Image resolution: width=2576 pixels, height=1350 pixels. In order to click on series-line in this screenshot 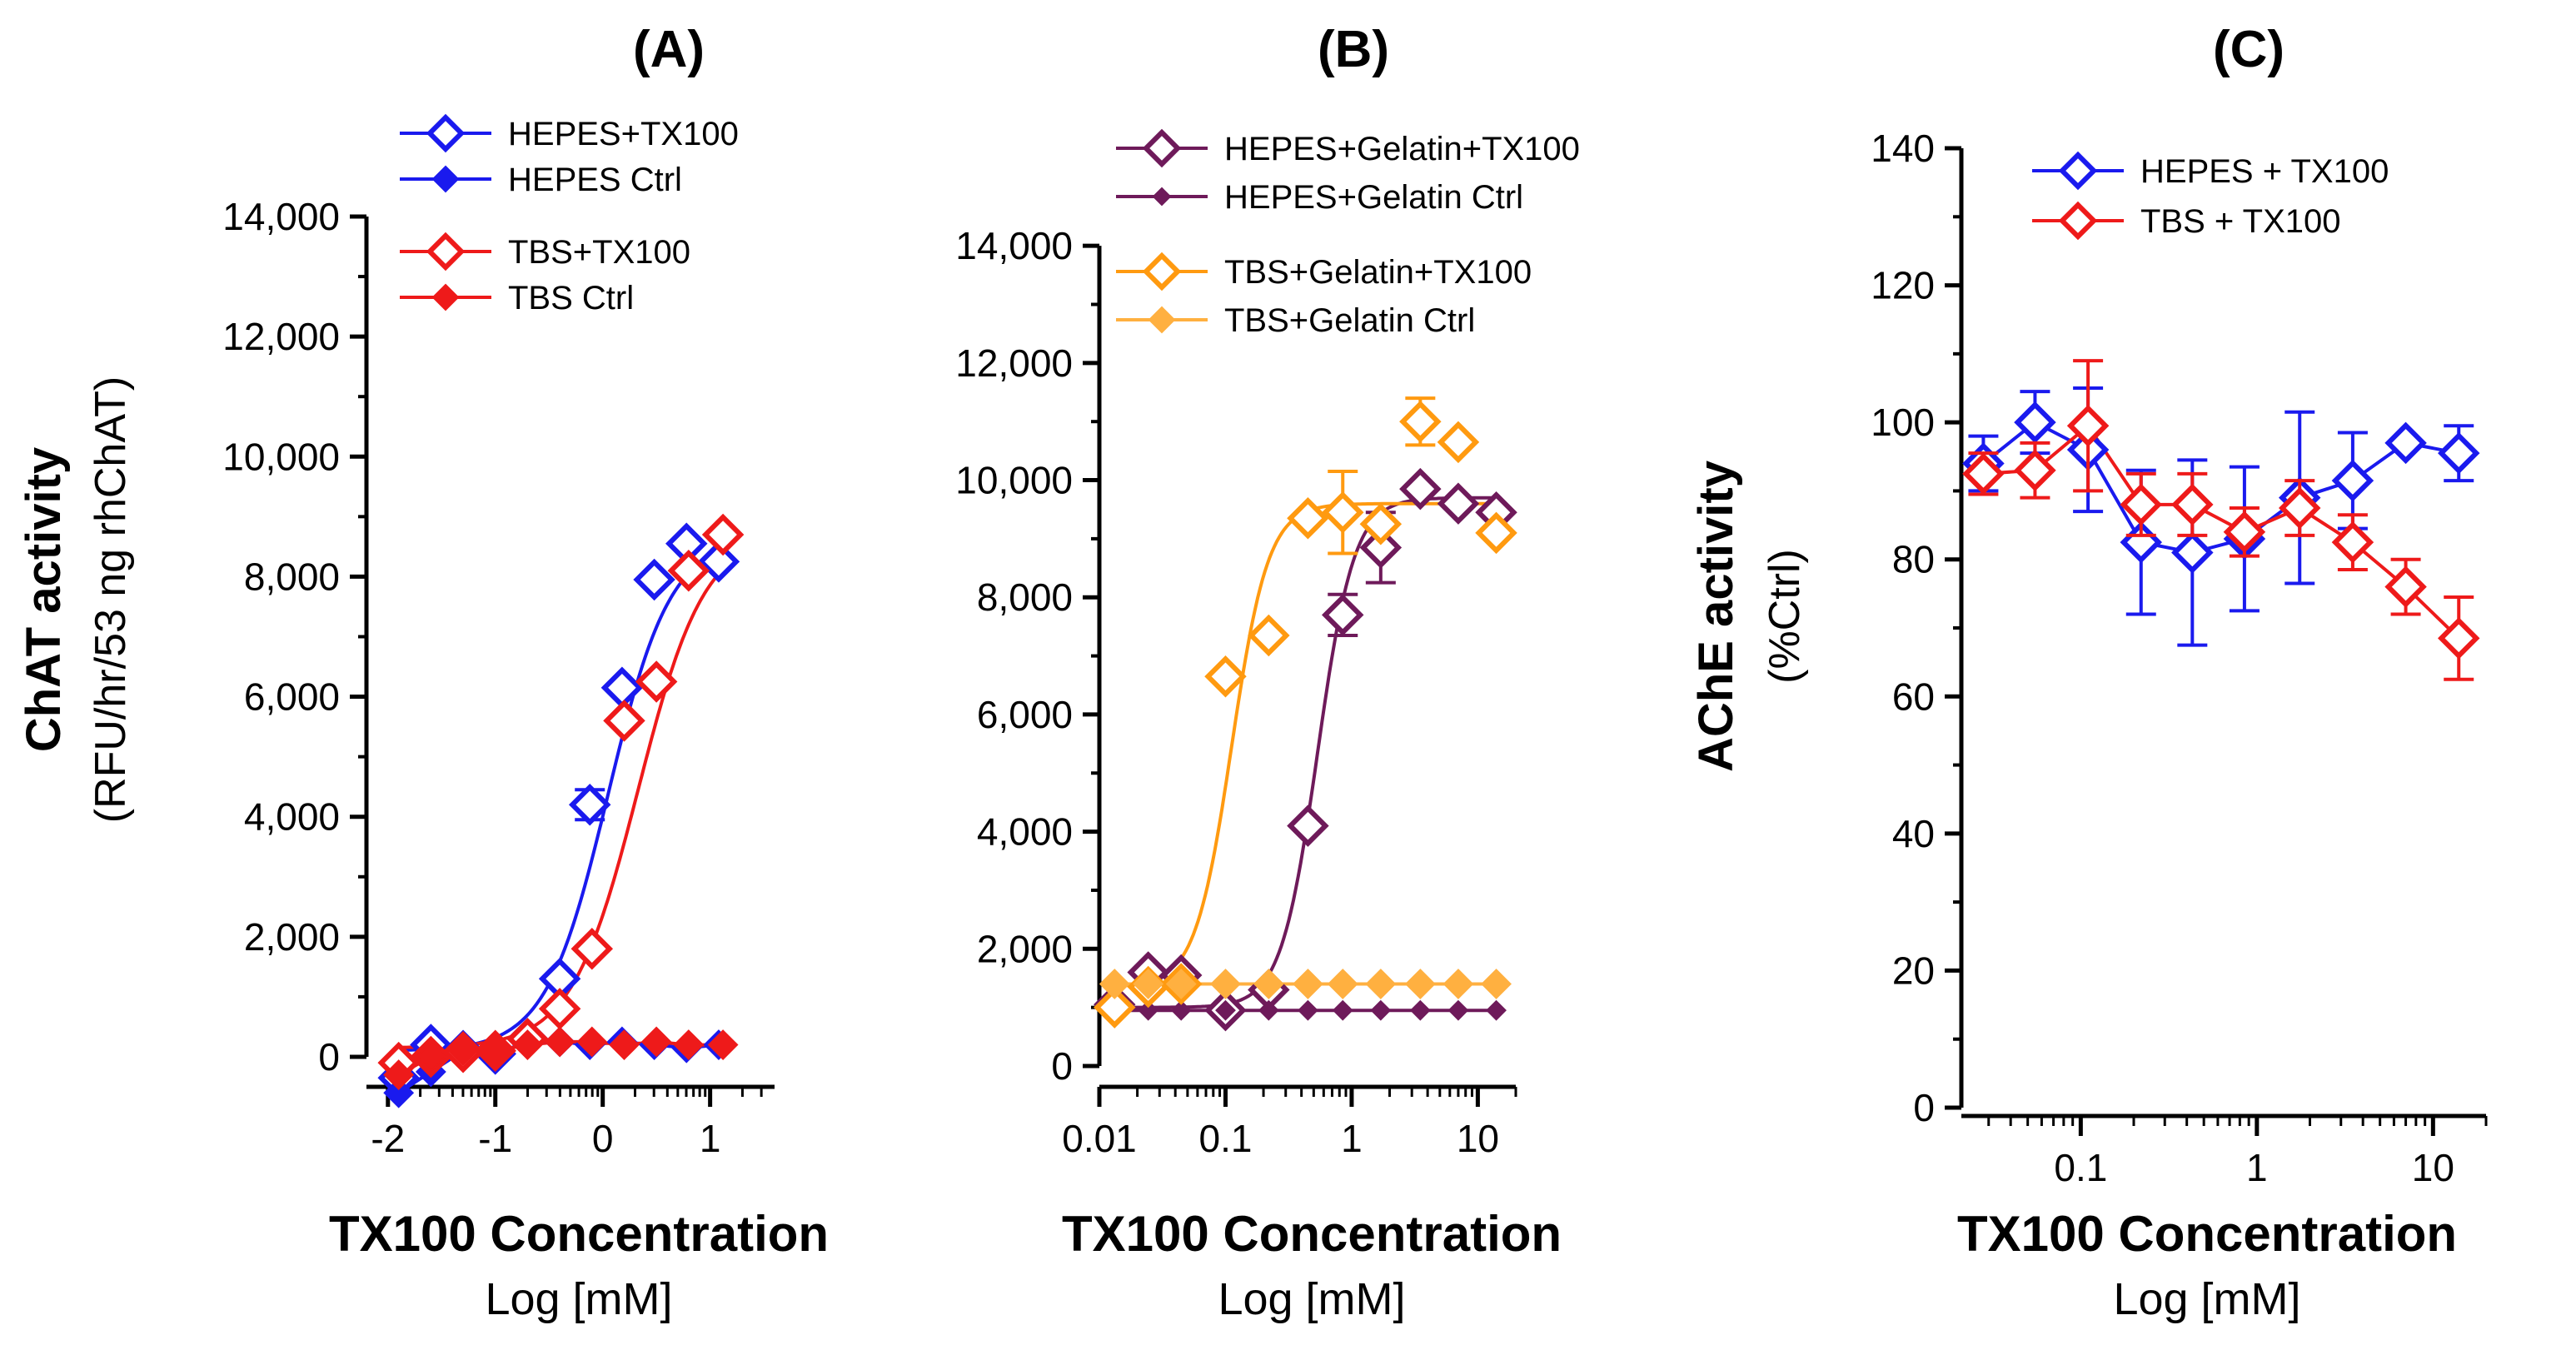, I will do `click(2221, 531)`.